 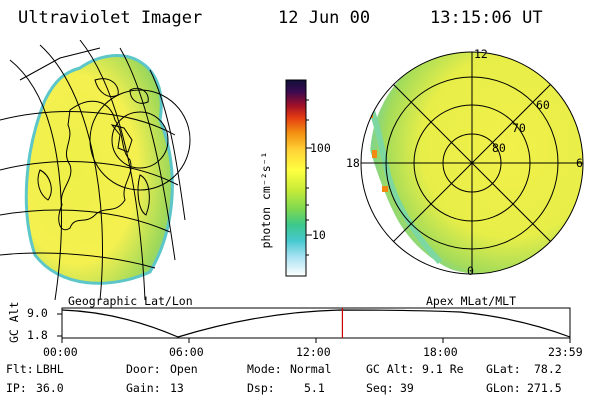 I want to click on right-panel-label: Apex MLat/MLT, so click(x=471, y=301).